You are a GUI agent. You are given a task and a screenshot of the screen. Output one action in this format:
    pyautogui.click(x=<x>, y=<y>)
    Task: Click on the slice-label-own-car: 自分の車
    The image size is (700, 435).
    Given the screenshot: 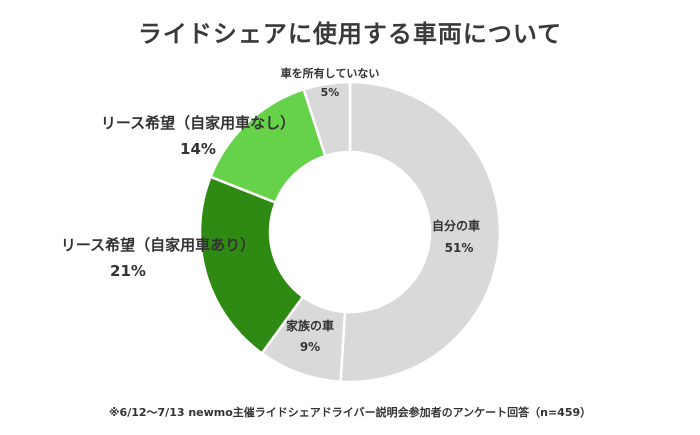 What is the action you would take?
    pyautogui.click(x=456, y=225)
    